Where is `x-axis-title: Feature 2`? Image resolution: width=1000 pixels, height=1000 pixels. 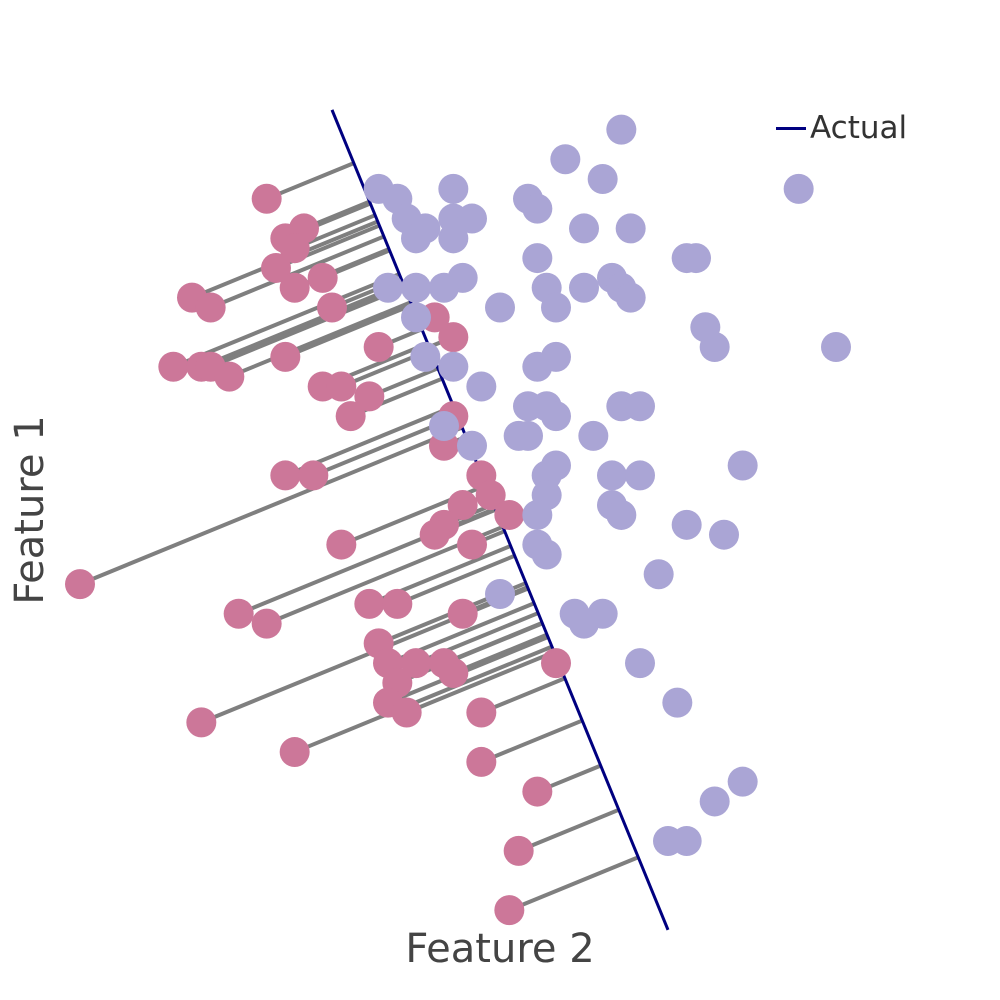 x-axis-title: Feature 2 is located at coordinates (500, 949).